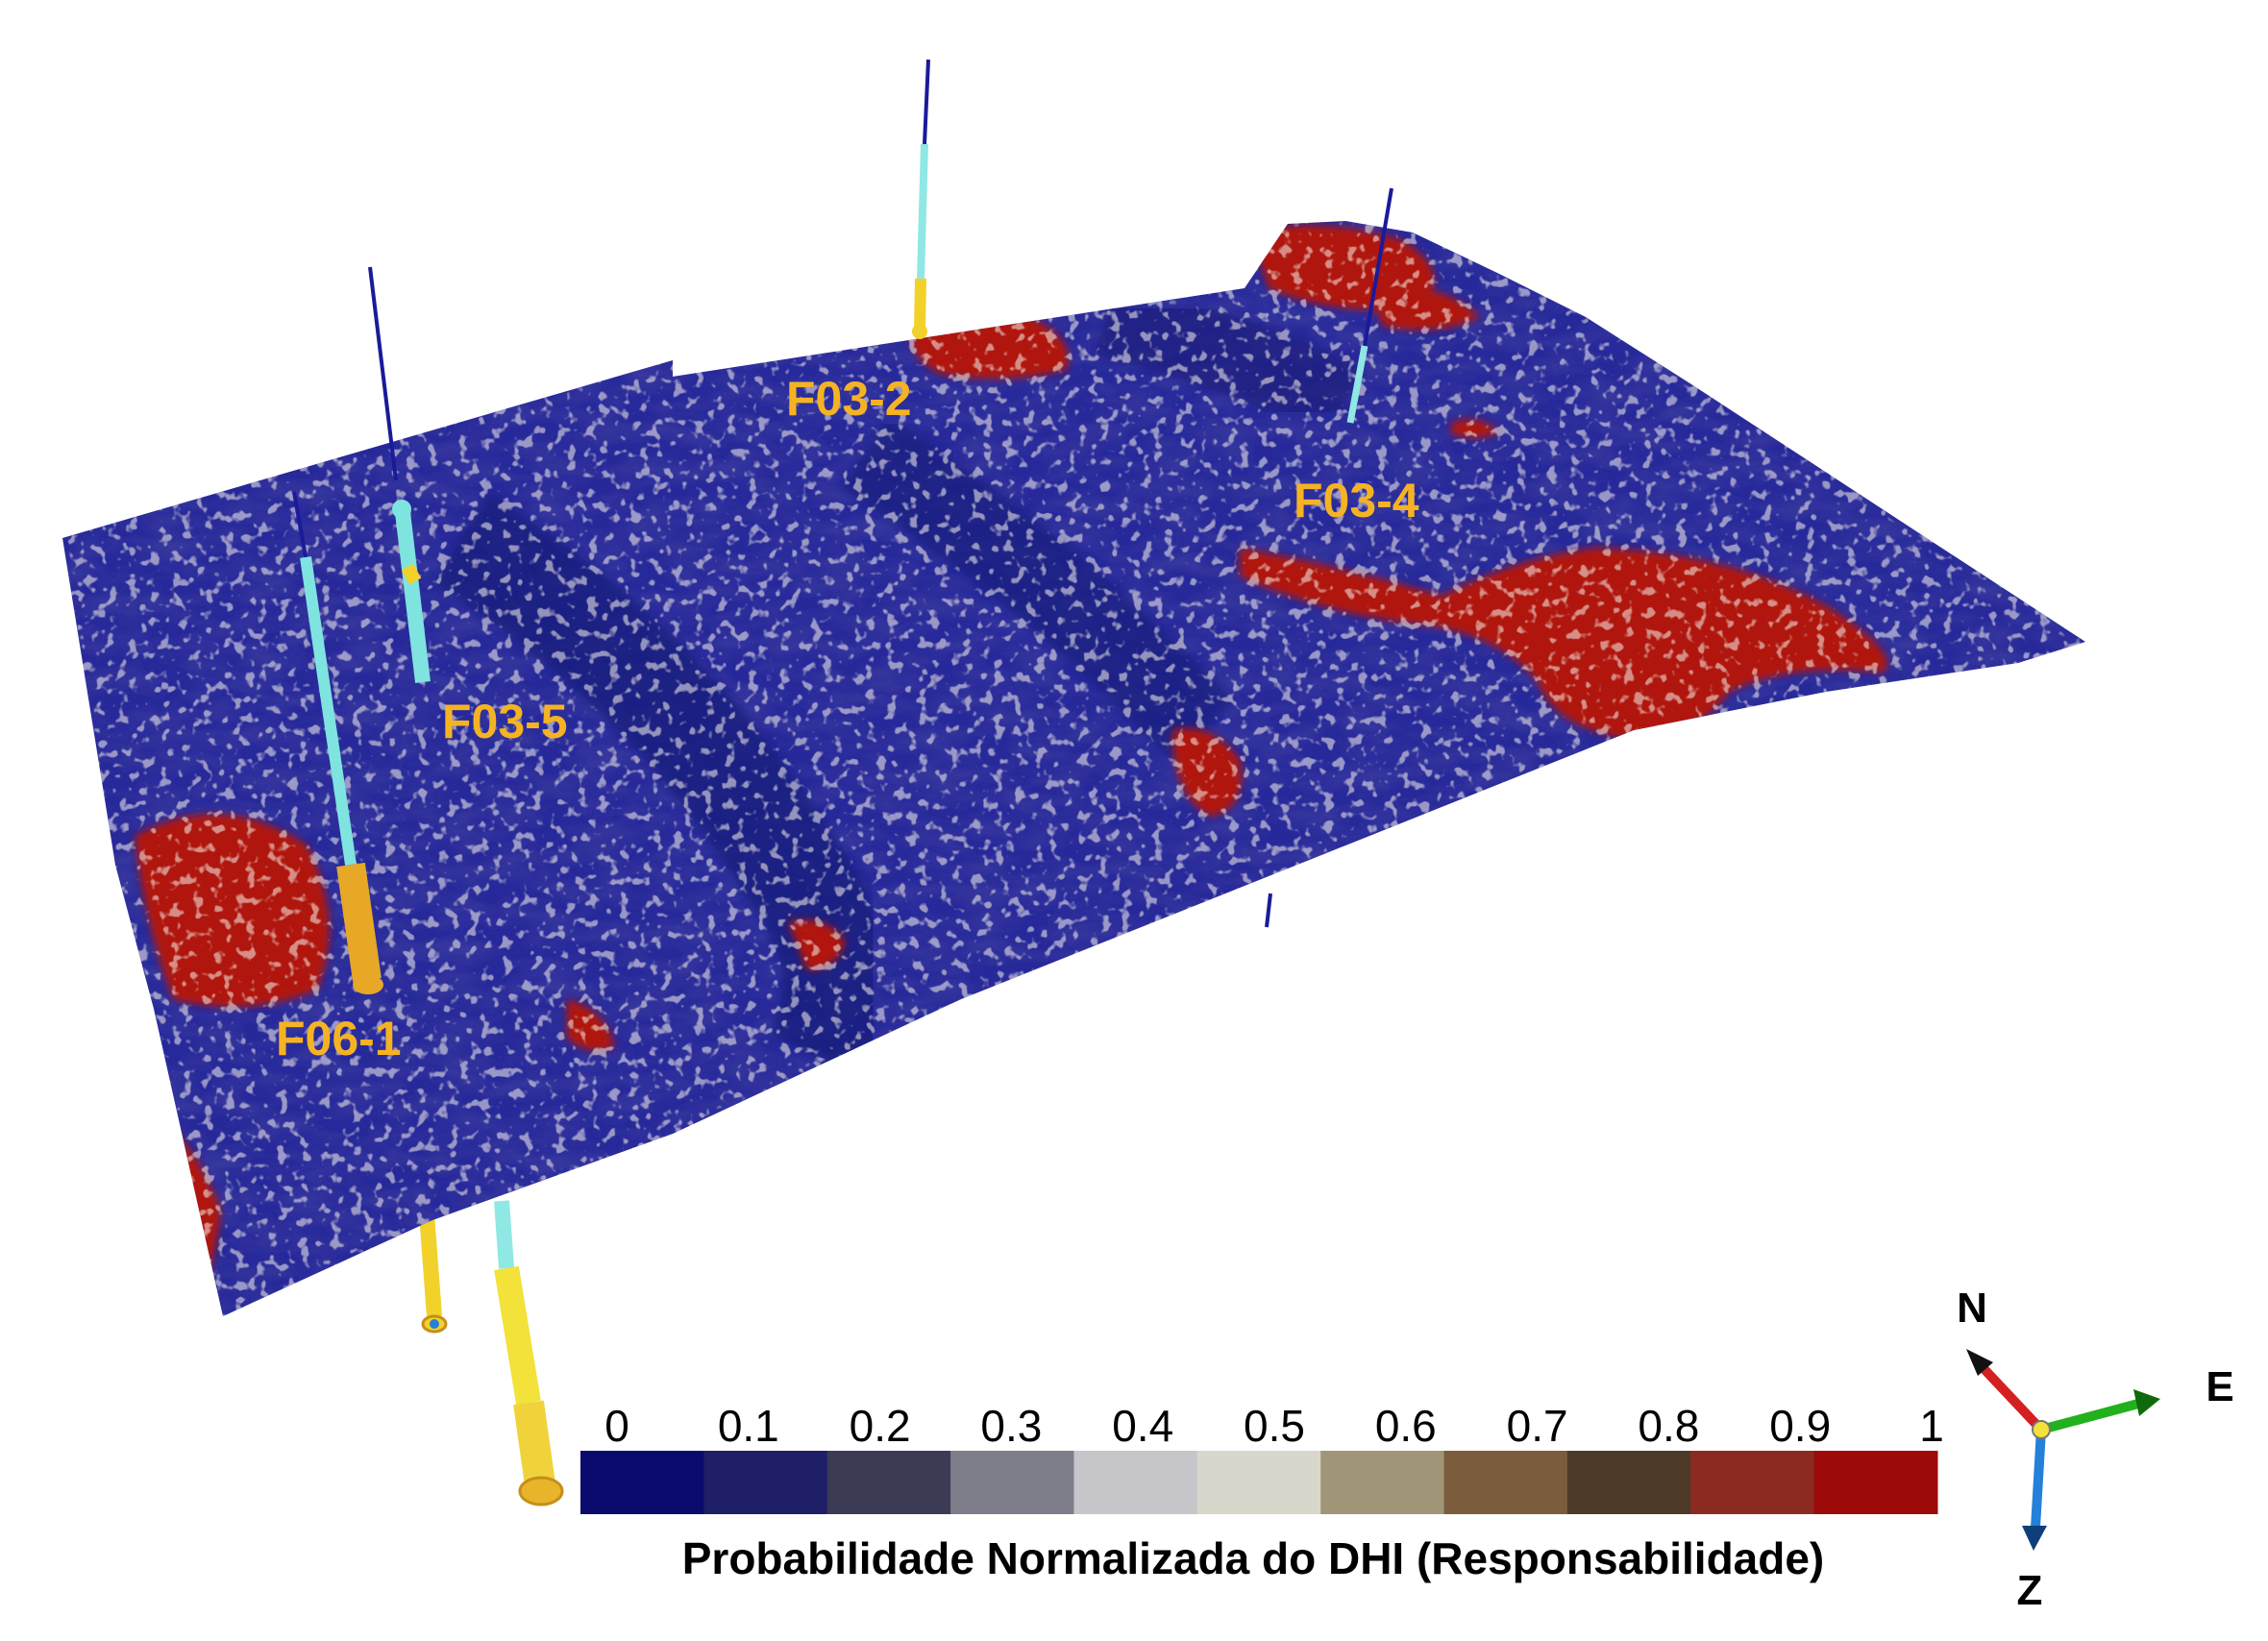 The width and height of the screenshot is (2268, 1641). I want to click on well-lower-segments, so click(491, 1353).